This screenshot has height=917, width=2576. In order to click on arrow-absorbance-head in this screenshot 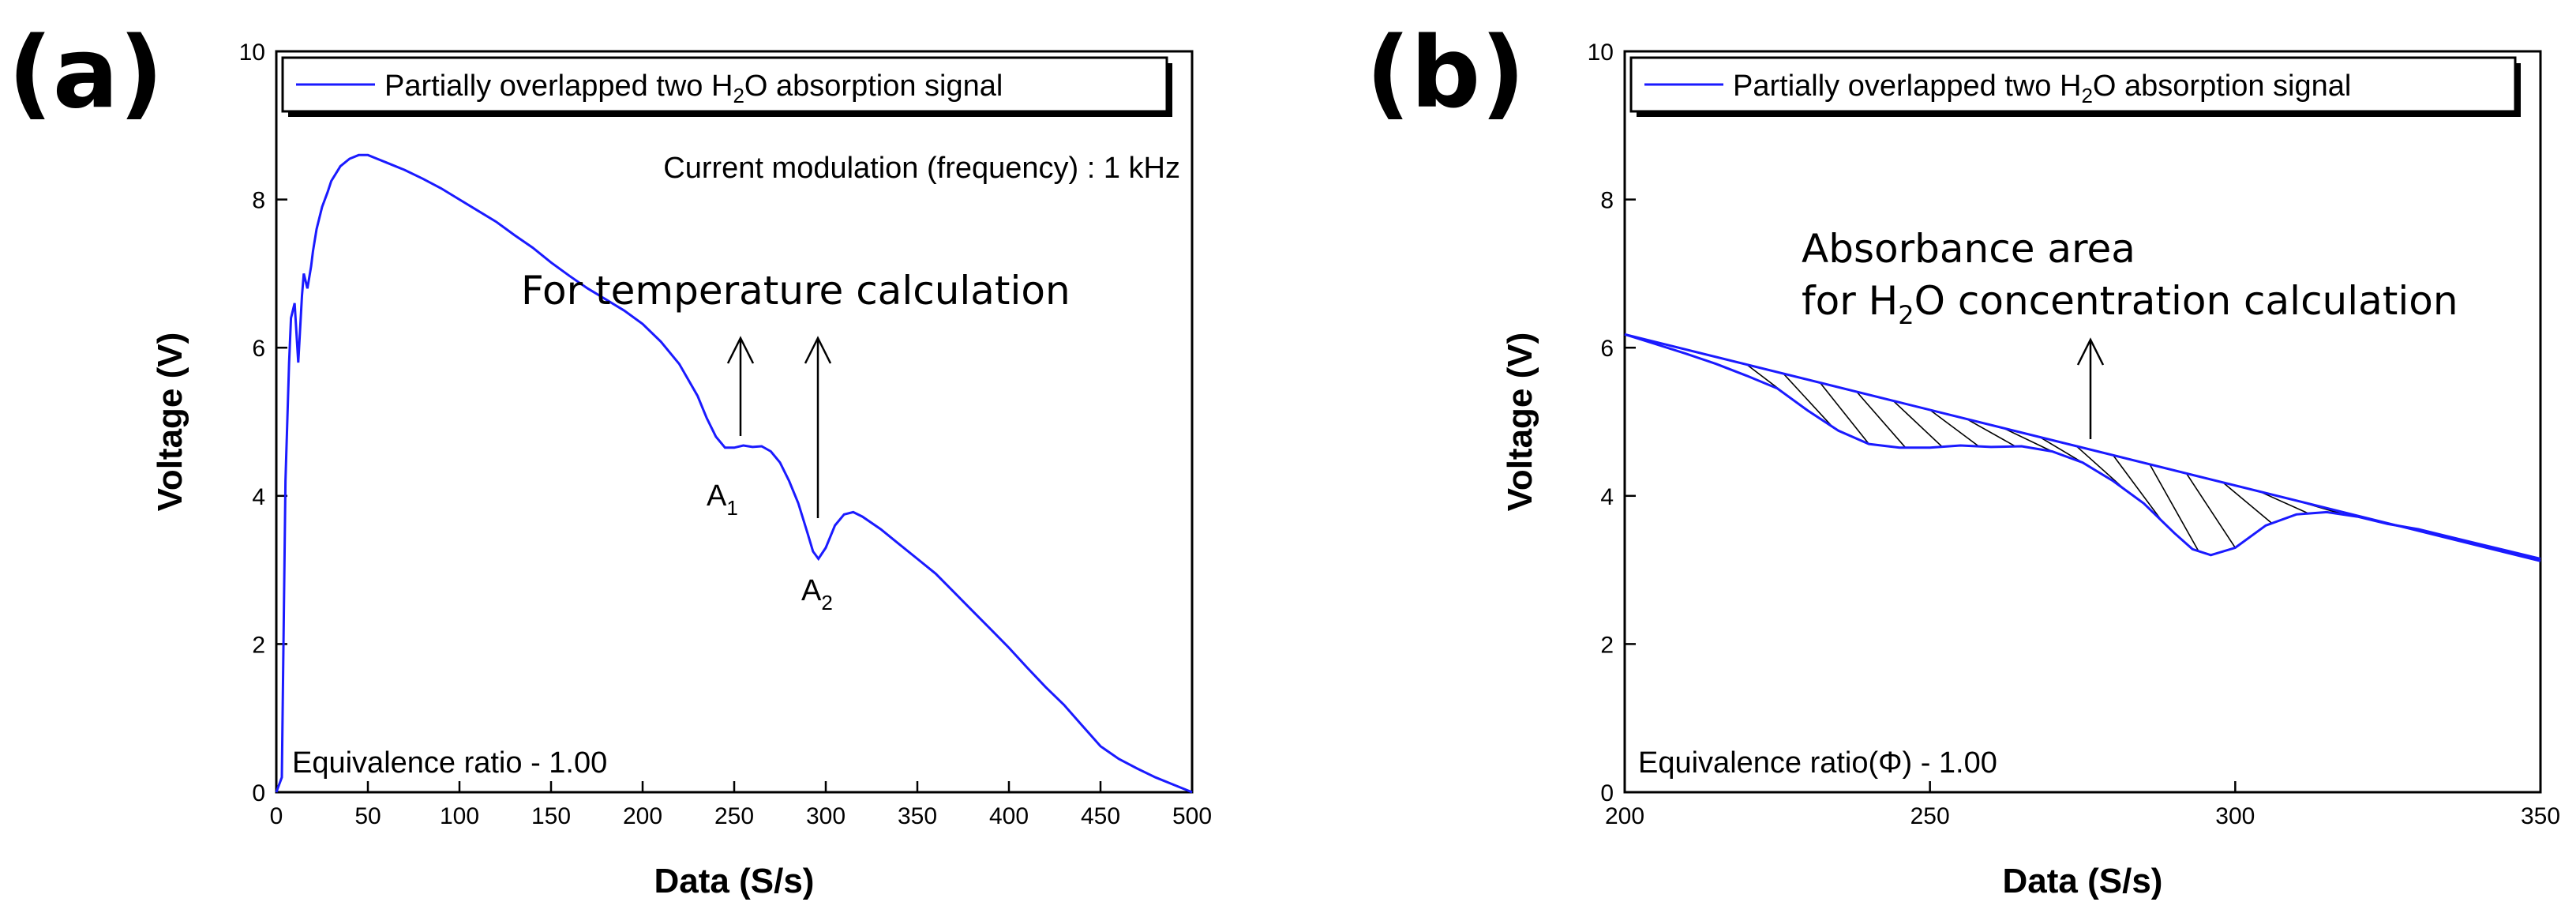, I will do `click(2090, 351)`.